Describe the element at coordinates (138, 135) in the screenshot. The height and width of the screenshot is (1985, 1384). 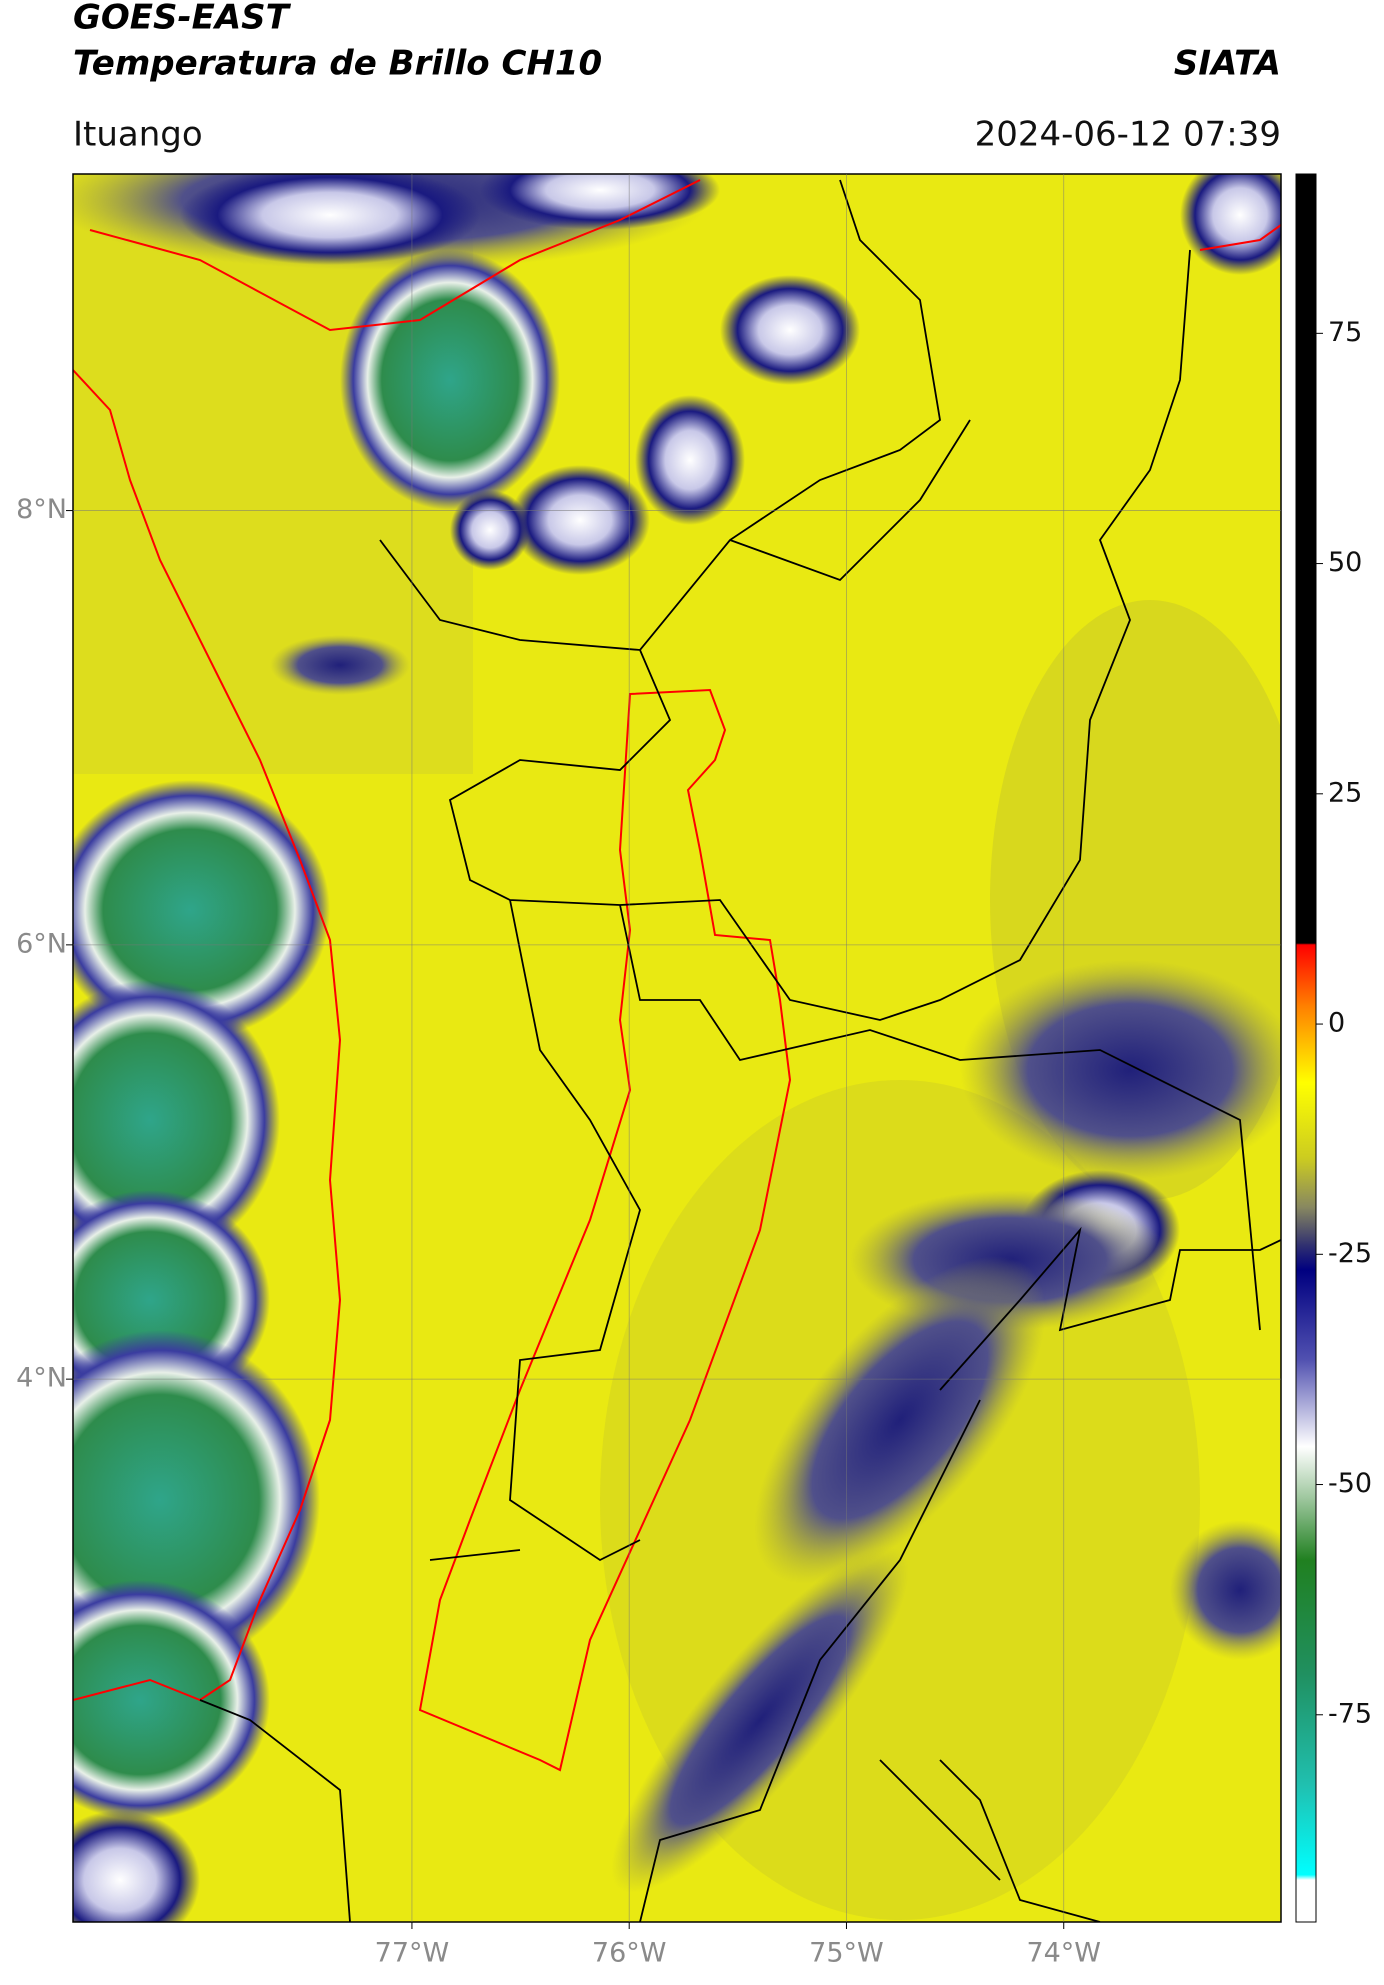
I see `location: Ituango` at that location.